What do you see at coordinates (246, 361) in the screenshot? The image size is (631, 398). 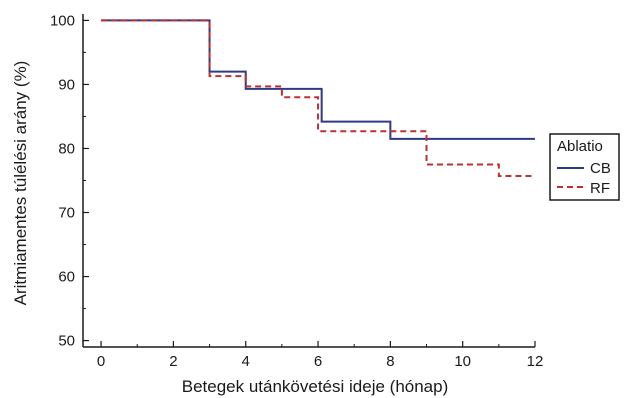 I see `x-tick-label: 4` at bounding box center [246, 361].